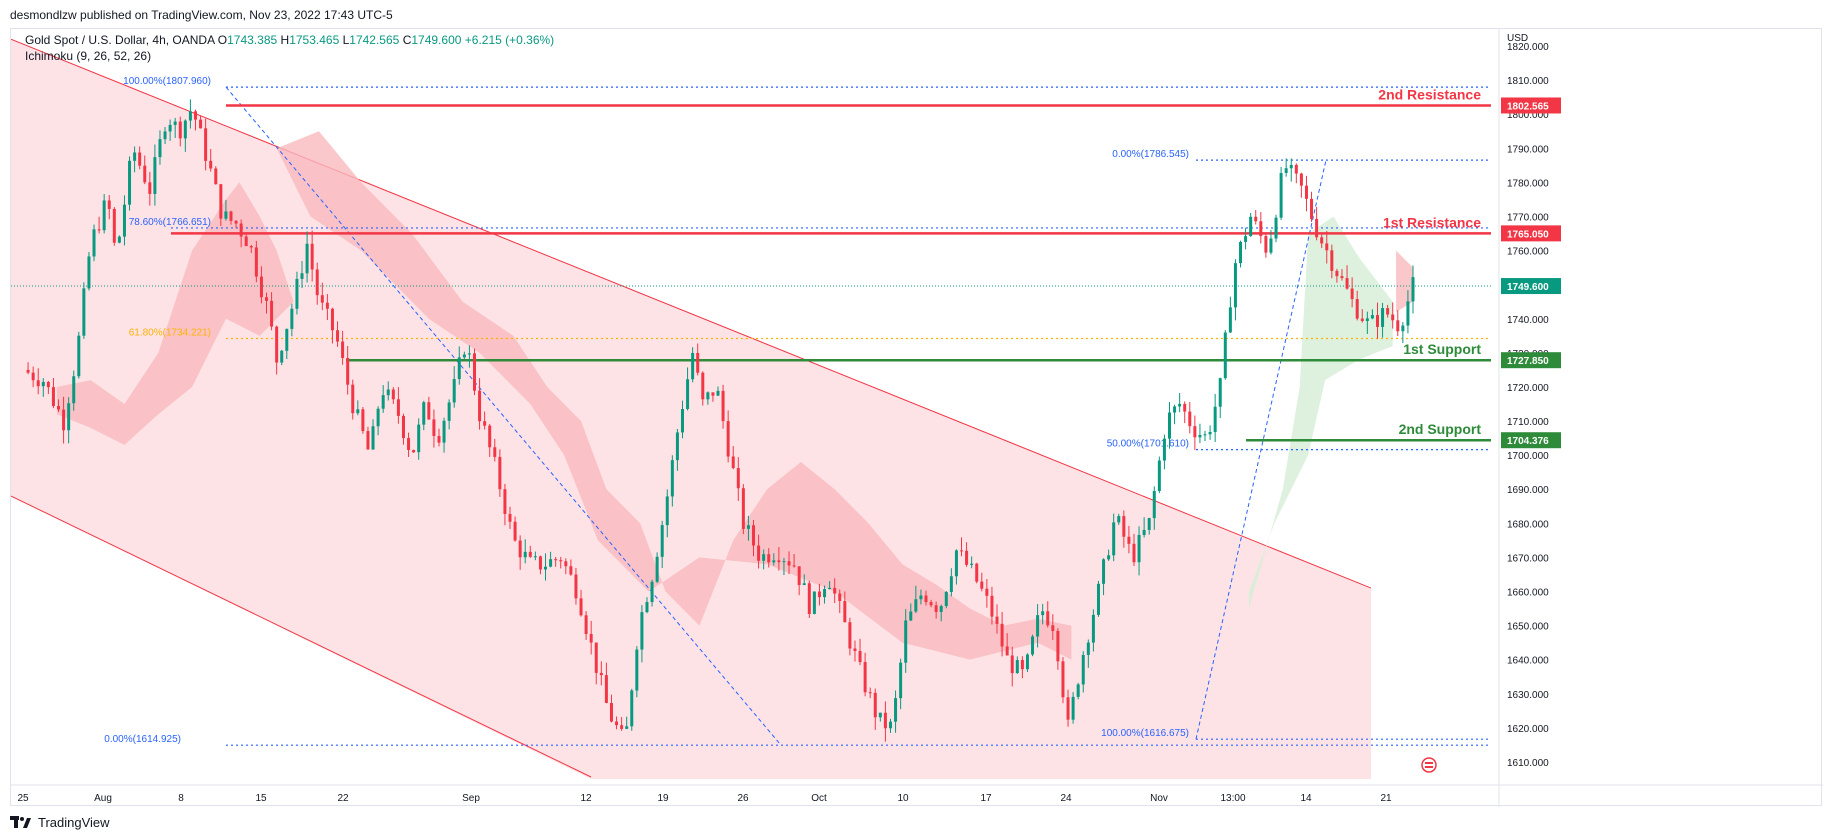 The width and height of the screenshot is (1832, 840). What do you see at coordinates (1528, 456) in the screenshot?
I see `y-tick-label: 1700.000` at bounding box center [1528, 456].